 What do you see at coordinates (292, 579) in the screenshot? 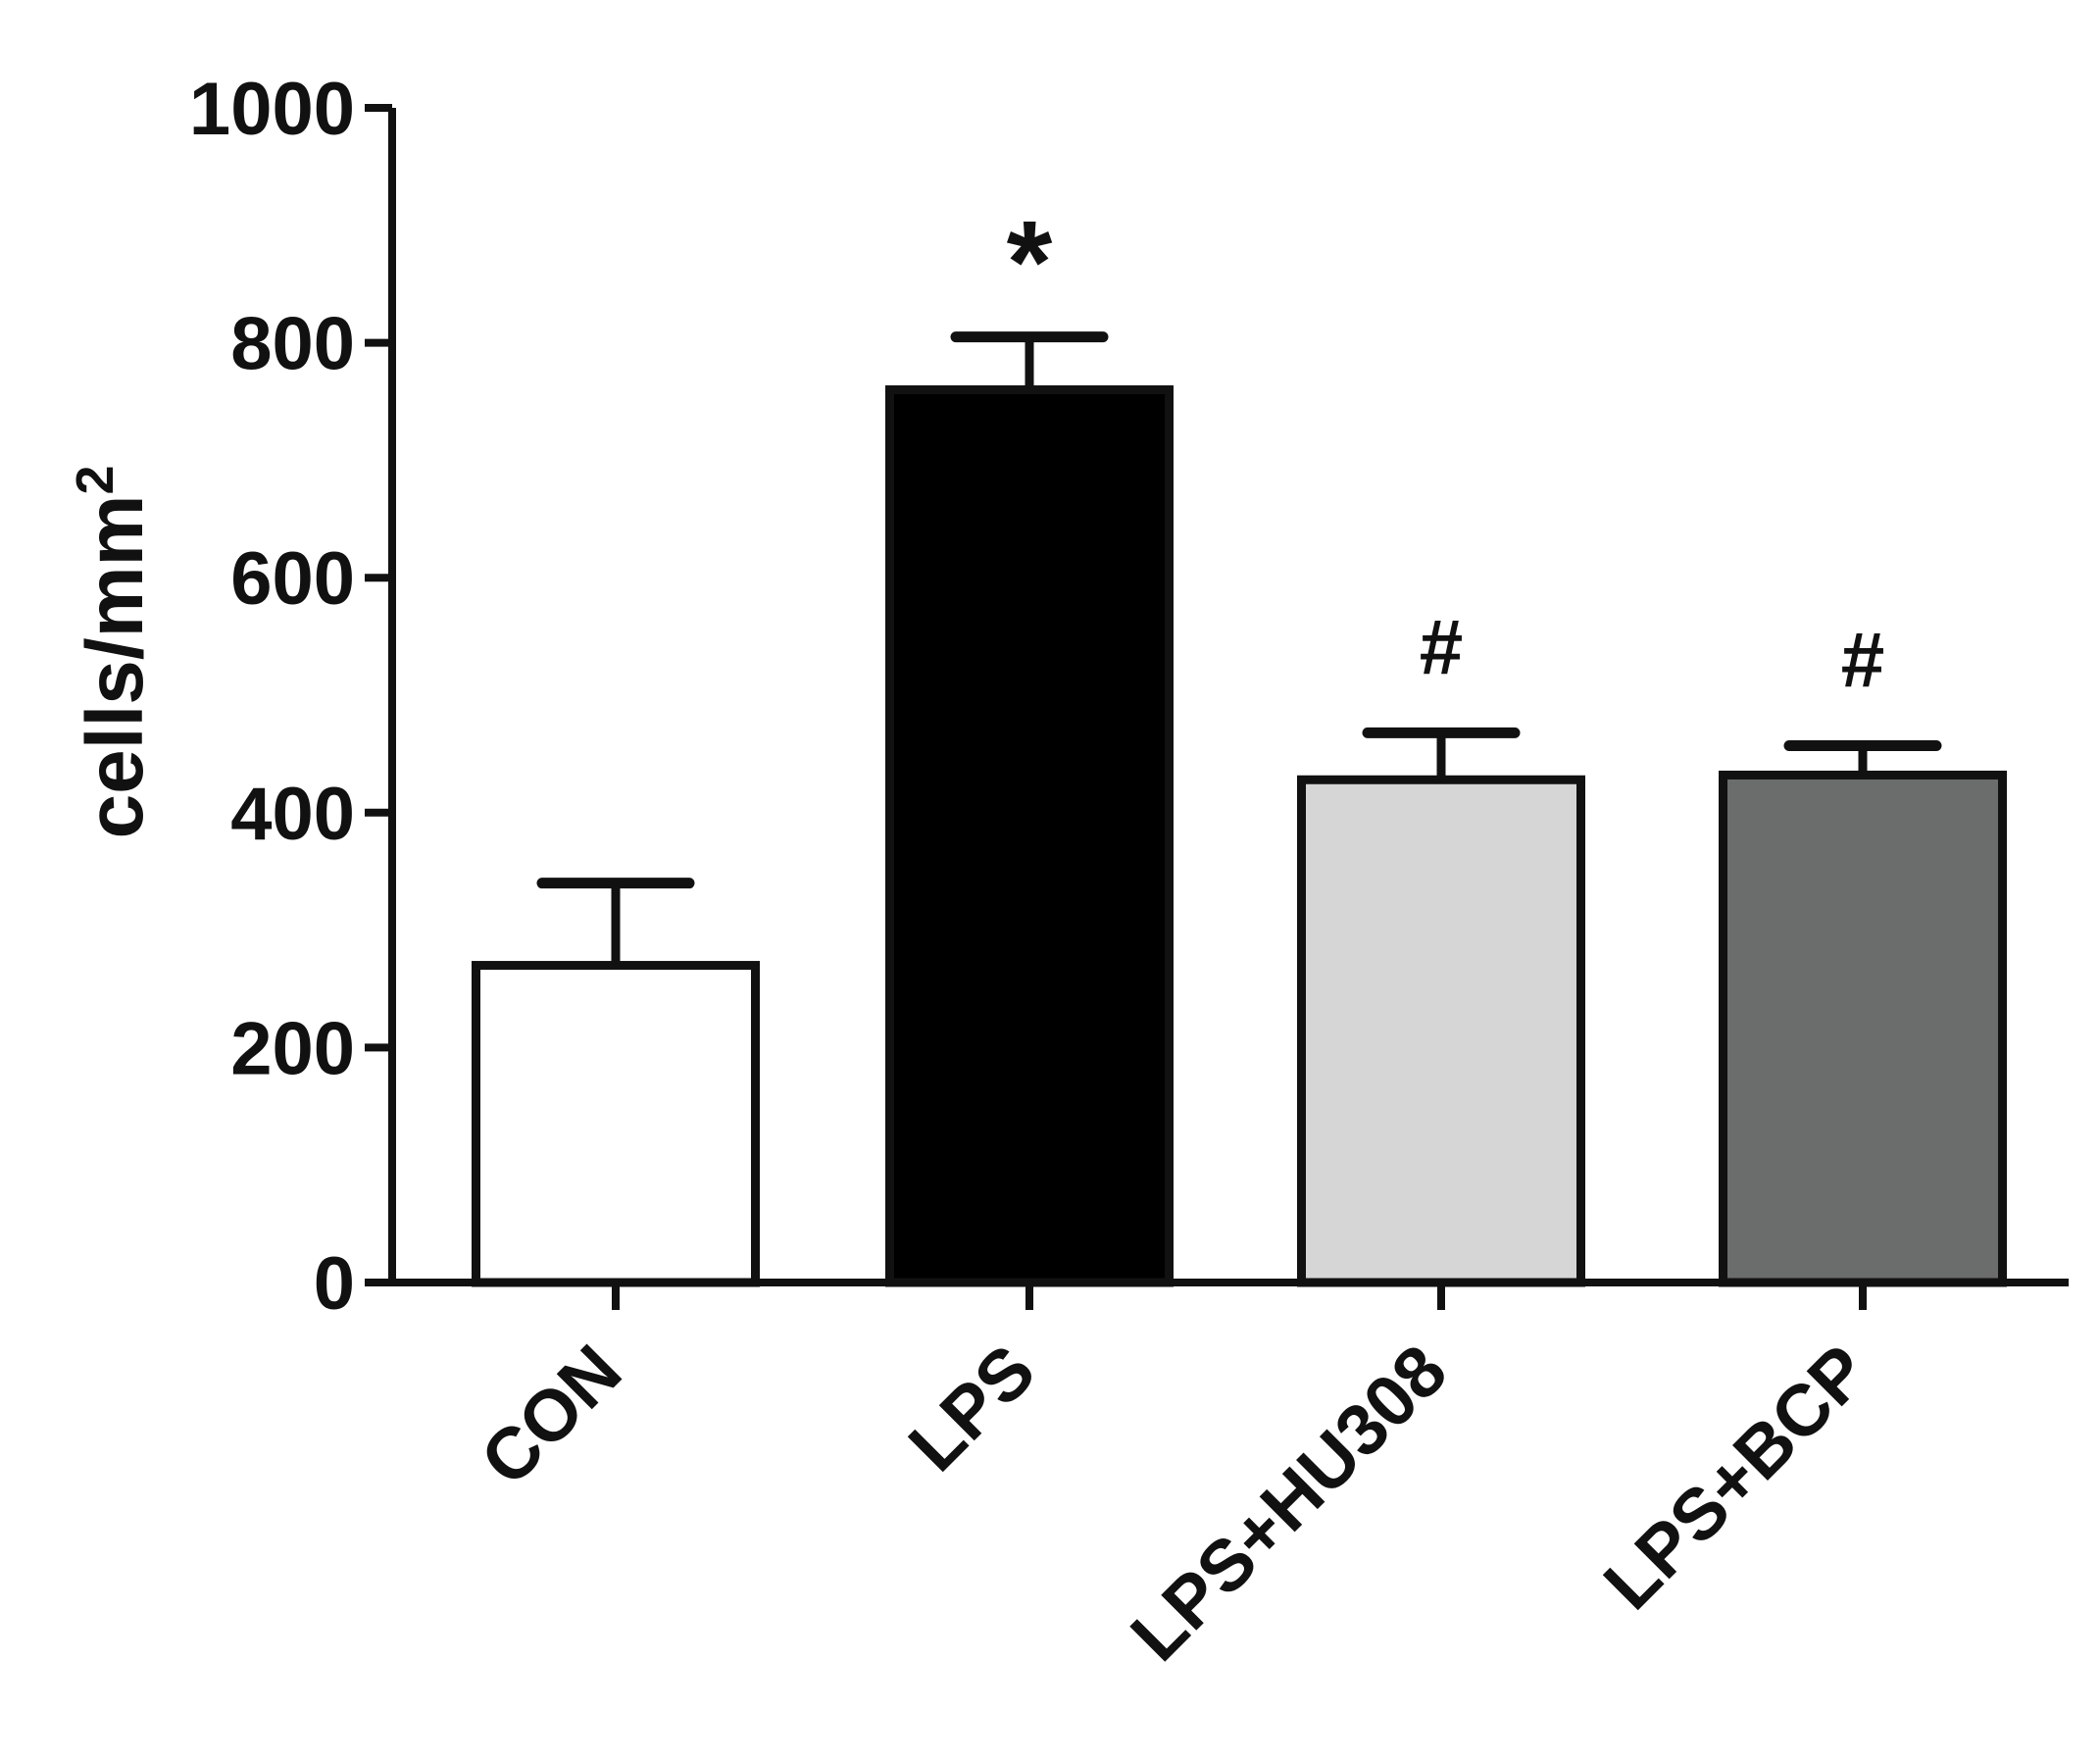
I see `y-tick-label: 600` at bounding box center [292, 579].